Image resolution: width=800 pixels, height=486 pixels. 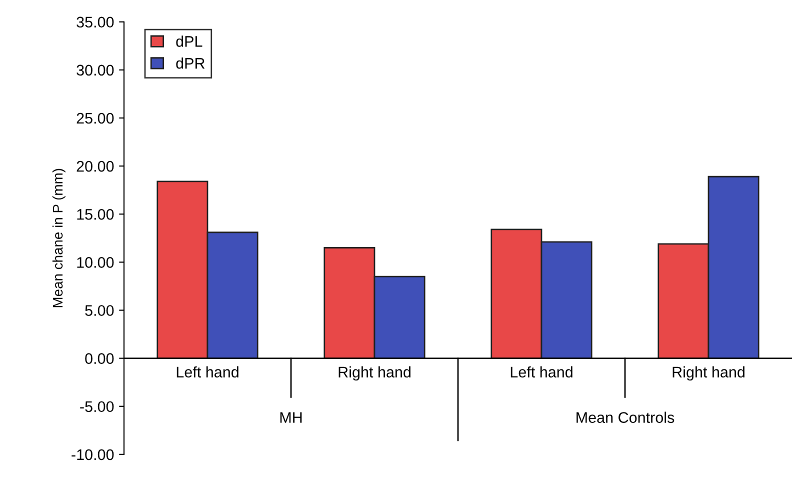 I want to click on y-tick-label: 35.00, so click(x=95, y=22).